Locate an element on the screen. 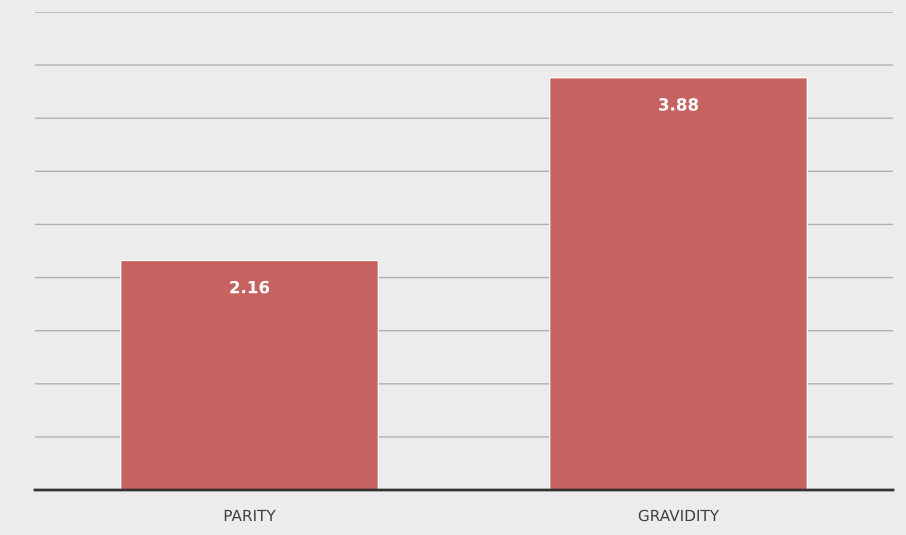 Image resolution: width=906 pixels, height=535 pixels. data-label: 3.88 is located at coordinates (678, 104).